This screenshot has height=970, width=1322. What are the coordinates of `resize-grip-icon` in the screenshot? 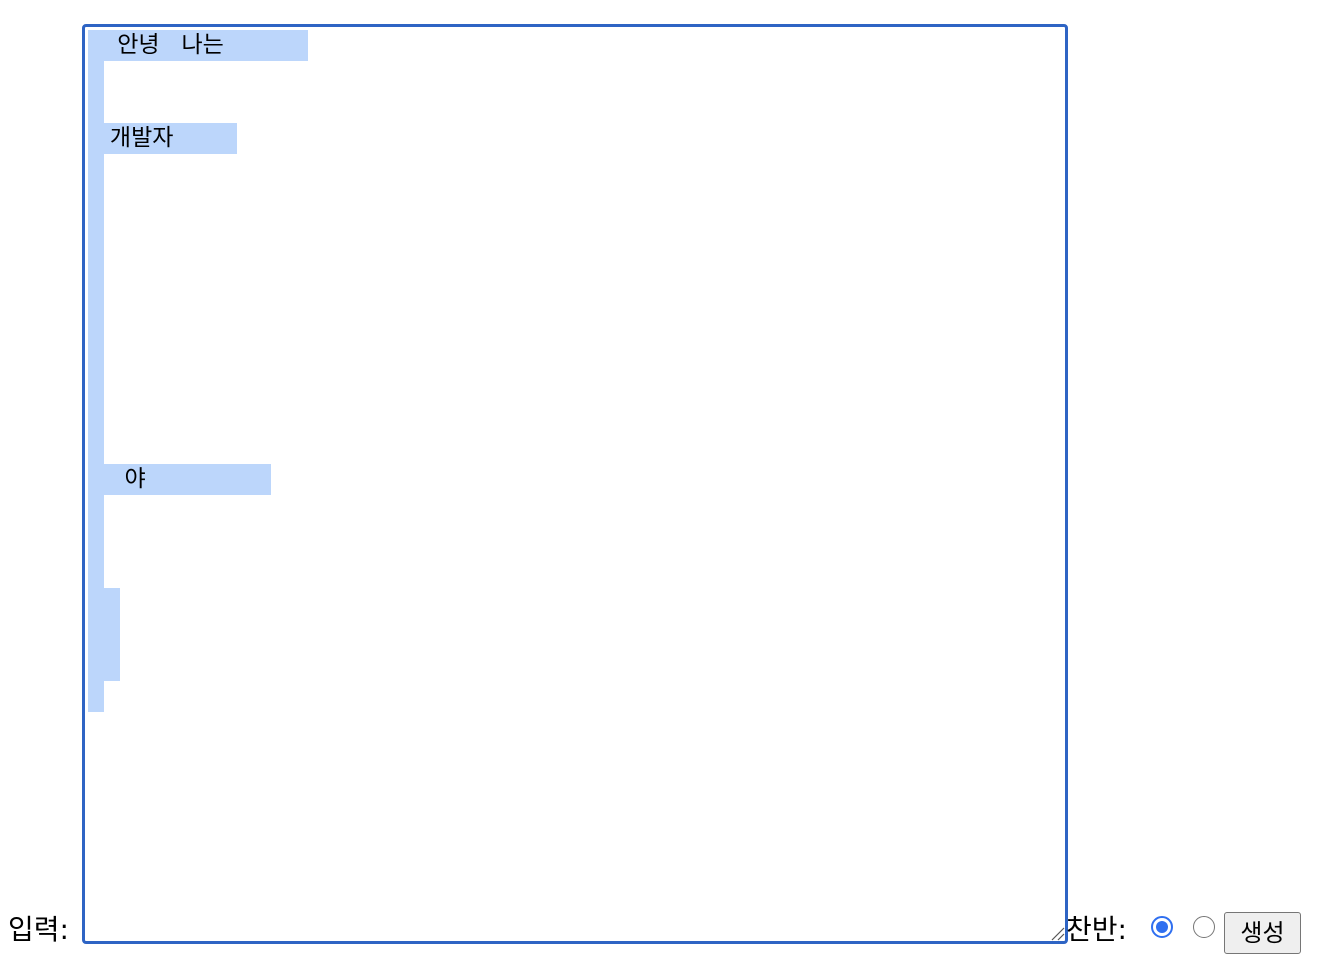 It's located at (1057, 933).